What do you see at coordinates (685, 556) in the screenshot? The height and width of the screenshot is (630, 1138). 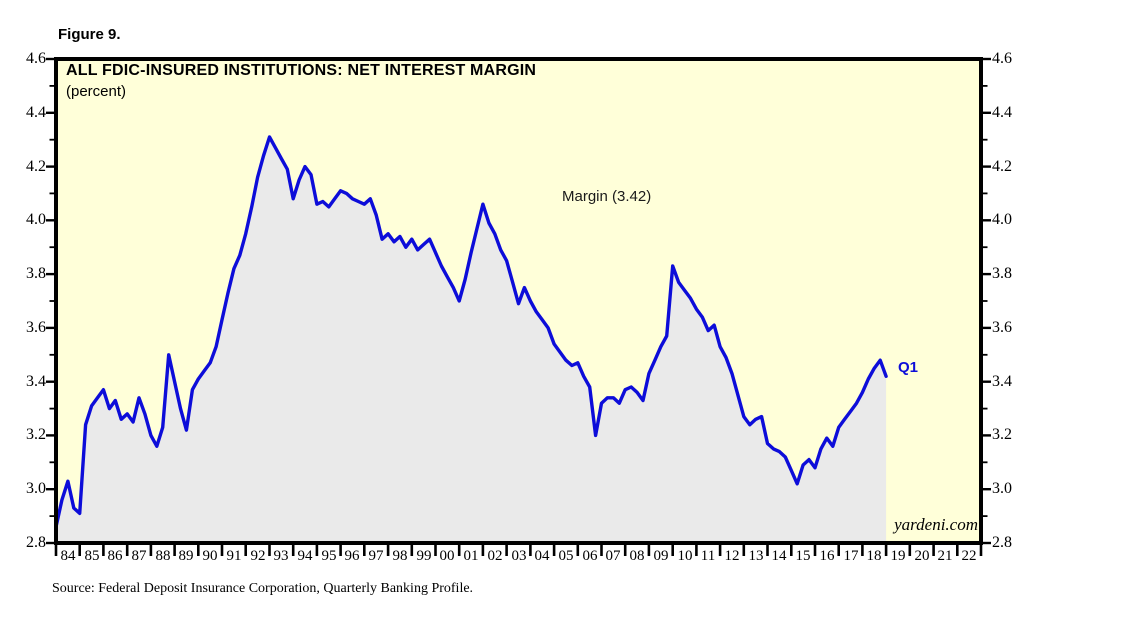 I see `x-tick-label: 10` at bounding box center [685, 556].